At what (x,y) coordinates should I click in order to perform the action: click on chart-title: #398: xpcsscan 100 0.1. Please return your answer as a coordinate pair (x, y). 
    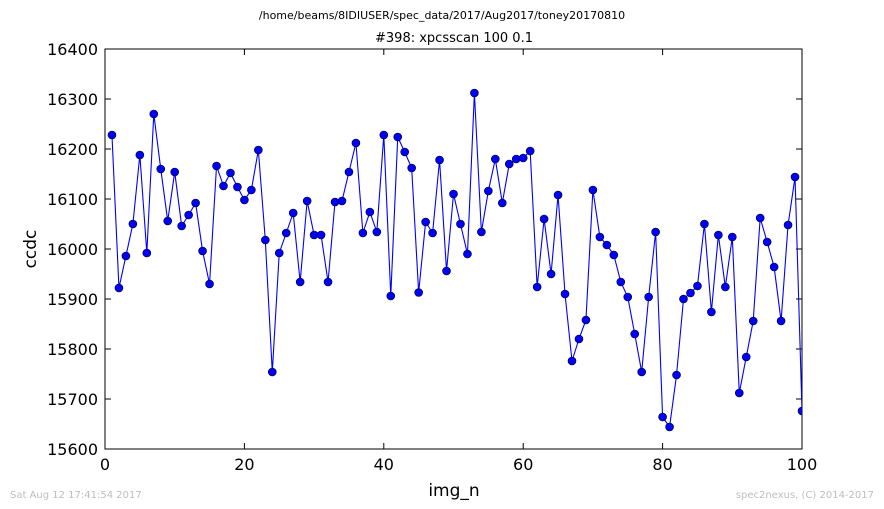
    Looking at the image, I should click on (454, 38).